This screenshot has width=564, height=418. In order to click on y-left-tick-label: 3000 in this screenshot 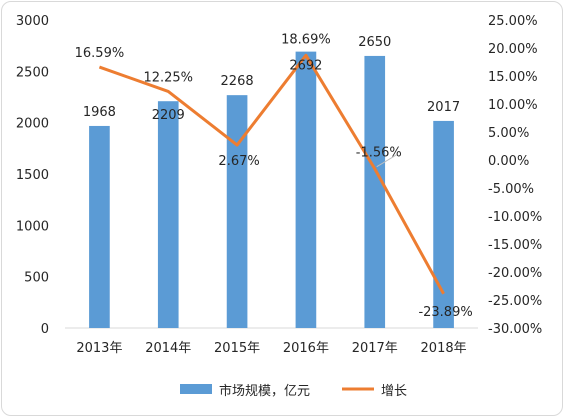, I will do `click(32, 21)`.